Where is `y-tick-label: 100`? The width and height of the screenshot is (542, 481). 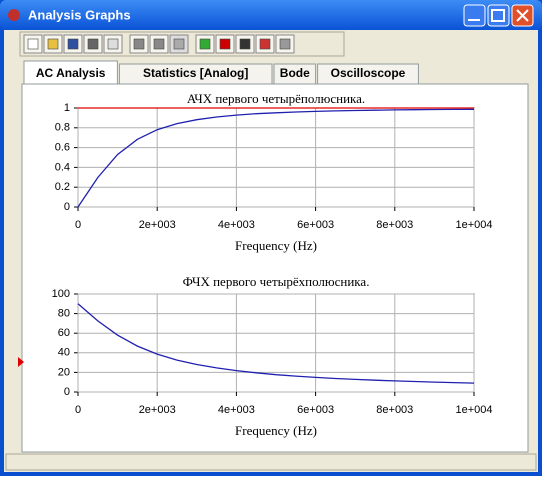 y-tick-label: 100 is located at coordinates (61, 294).